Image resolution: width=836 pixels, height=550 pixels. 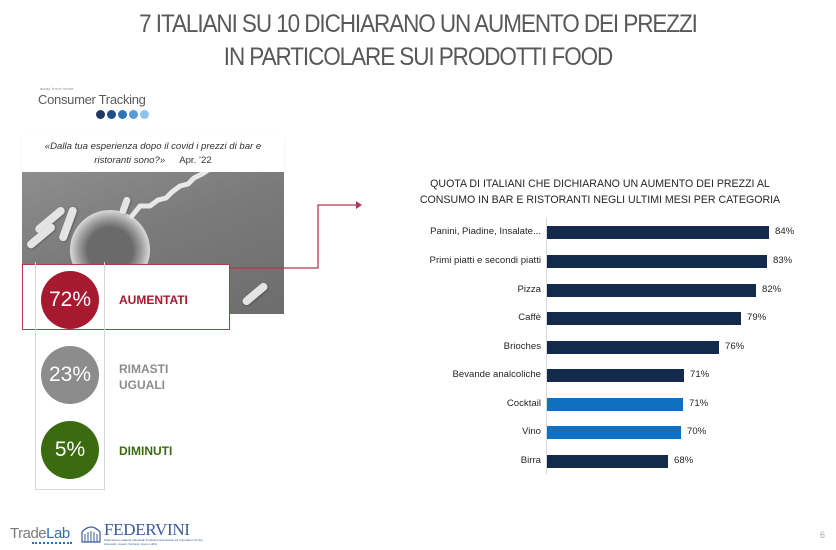 I want to click on logo-dots, so click(x=122, y=114).